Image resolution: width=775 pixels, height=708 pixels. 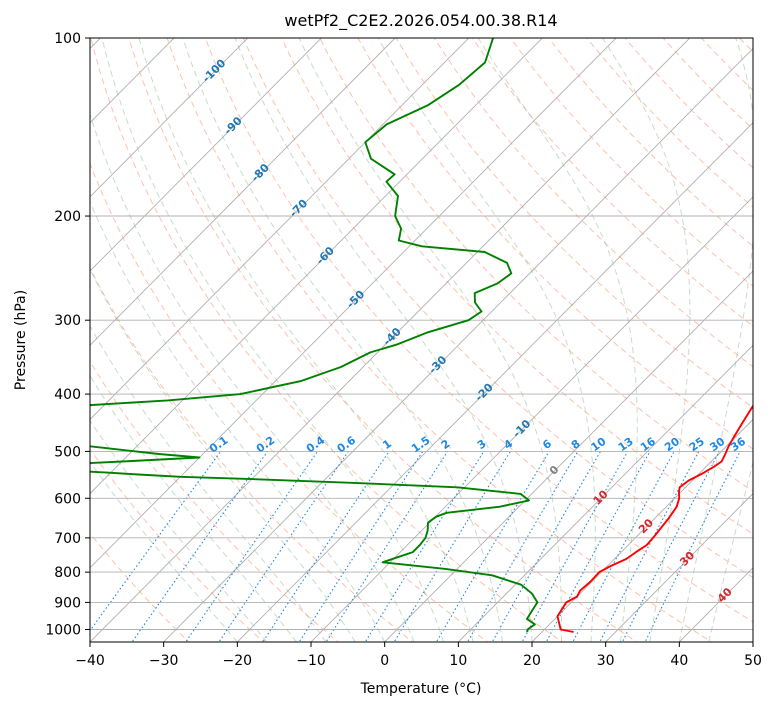 What do you see at coordinates (420, 21) in the screenshot?
I see `chart-title: wetPf2_C2E2.2026.054.00.38.R14` at bounding box center [420, 21].